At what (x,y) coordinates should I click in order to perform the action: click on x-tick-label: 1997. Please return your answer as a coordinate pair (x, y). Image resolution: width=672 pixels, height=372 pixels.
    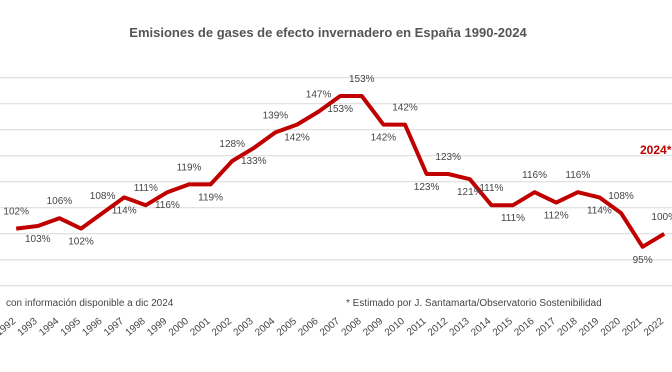
    Looking at the image, I should click on (114, 327).